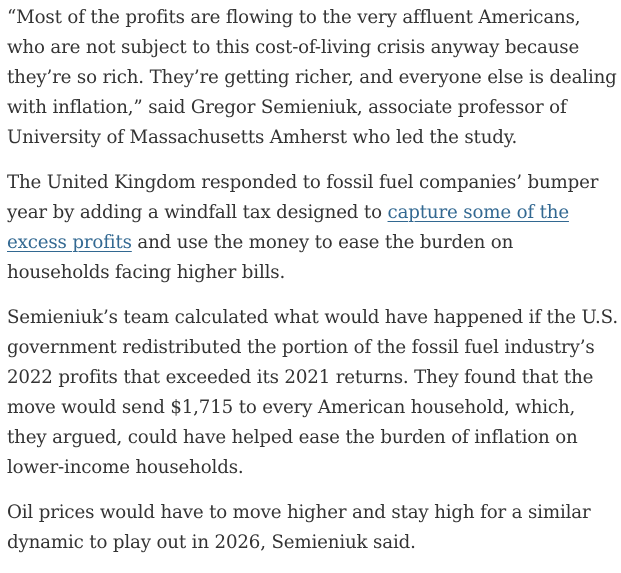  I want to click on capture-excess-profits-link: capture some of the excess profits, so click(288, 227).